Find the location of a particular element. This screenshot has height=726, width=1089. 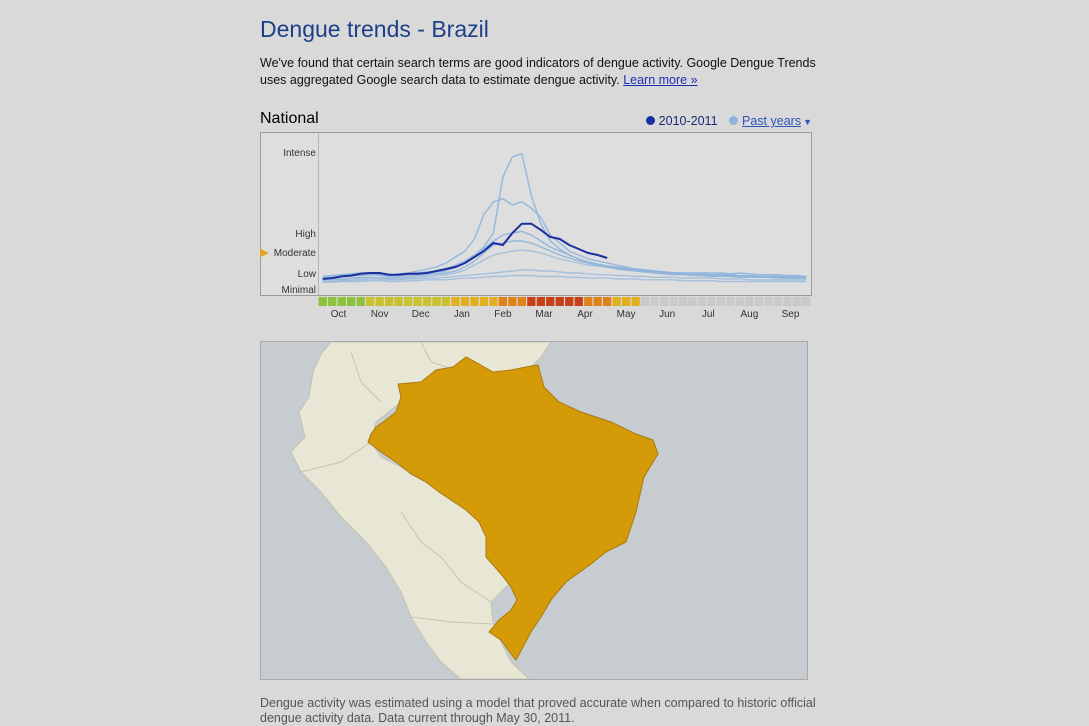

y-level-label-low: Low is located at coordinates (307, 274).